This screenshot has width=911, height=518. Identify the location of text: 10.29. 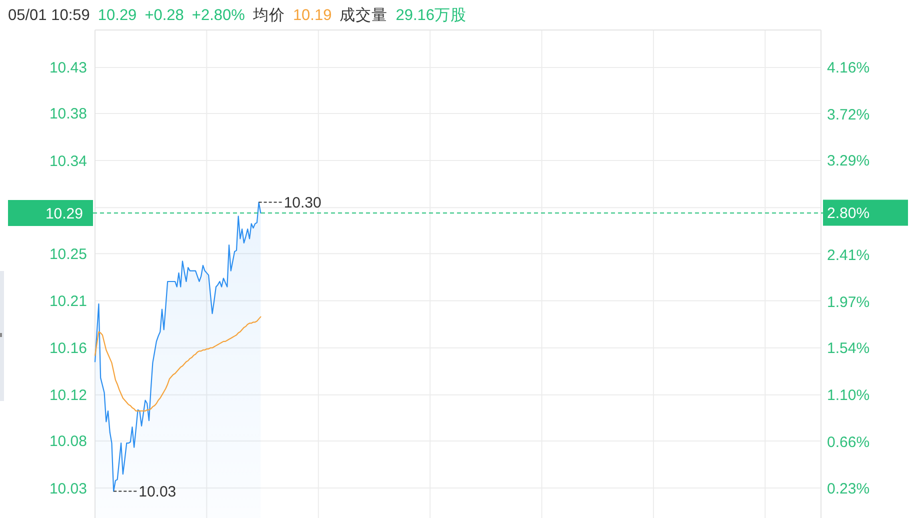
(117, 15).